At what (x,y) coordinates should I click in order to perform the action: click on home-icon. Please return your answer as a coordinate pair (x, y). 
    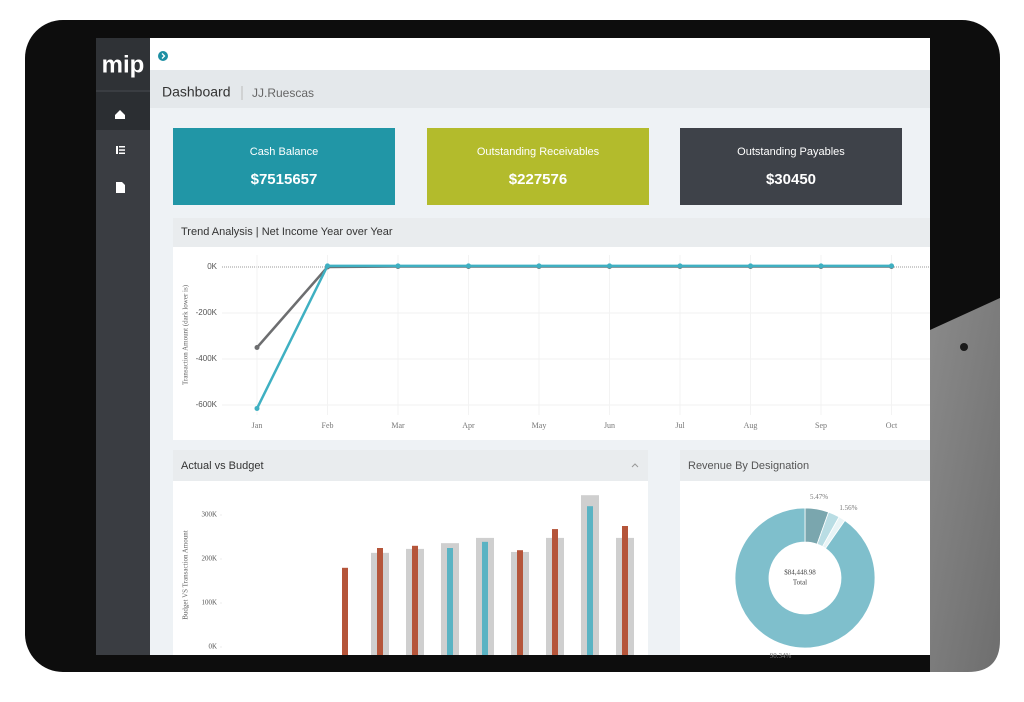
    Looking at the image, I should click on (120, 114).